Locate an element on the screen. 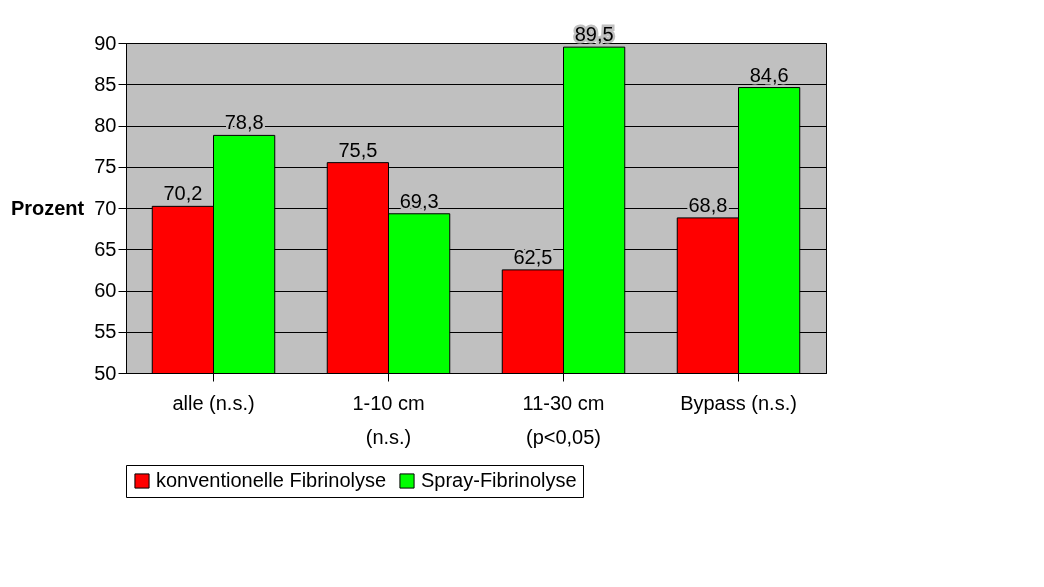  y-tick-label: 60 is located at coordinates (105, 290).